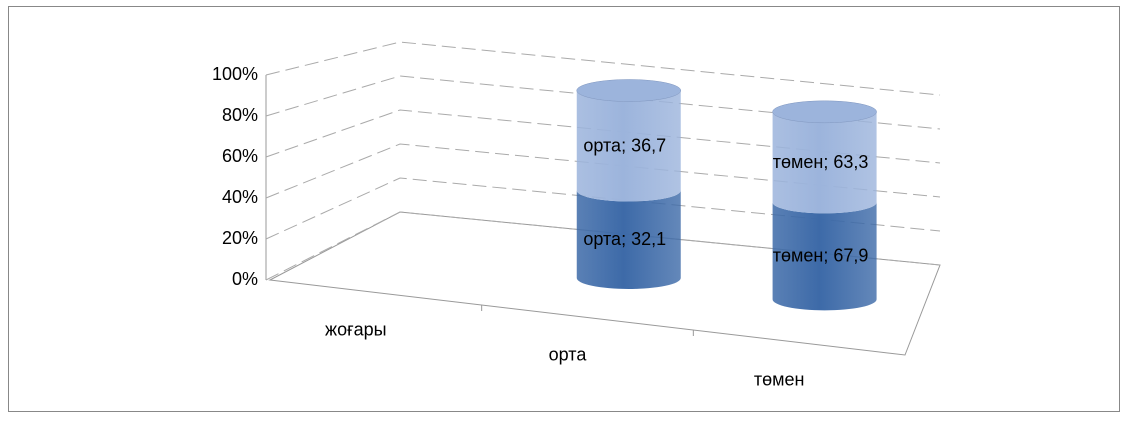 The width and height of the screenshot is (1128, 424). What do you see at coordinates (356, 329) in the screenshot?
I see `x-tick-label: жоғары` at bounding box center [356, 329].